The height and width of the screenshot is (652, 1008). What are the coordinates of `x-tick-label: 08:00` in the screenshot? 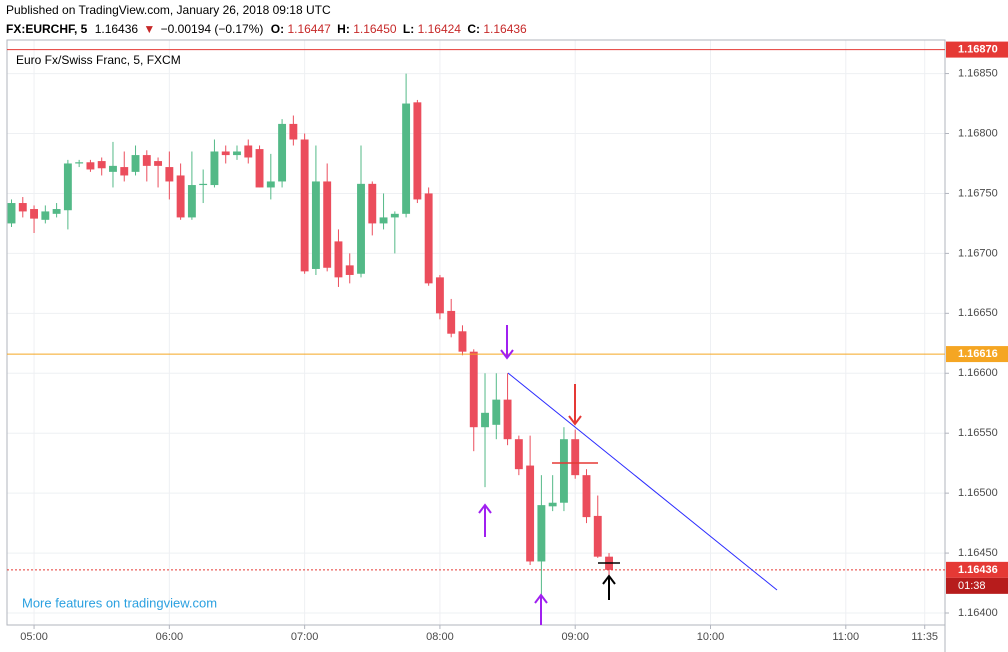 It's located at (440, 637).